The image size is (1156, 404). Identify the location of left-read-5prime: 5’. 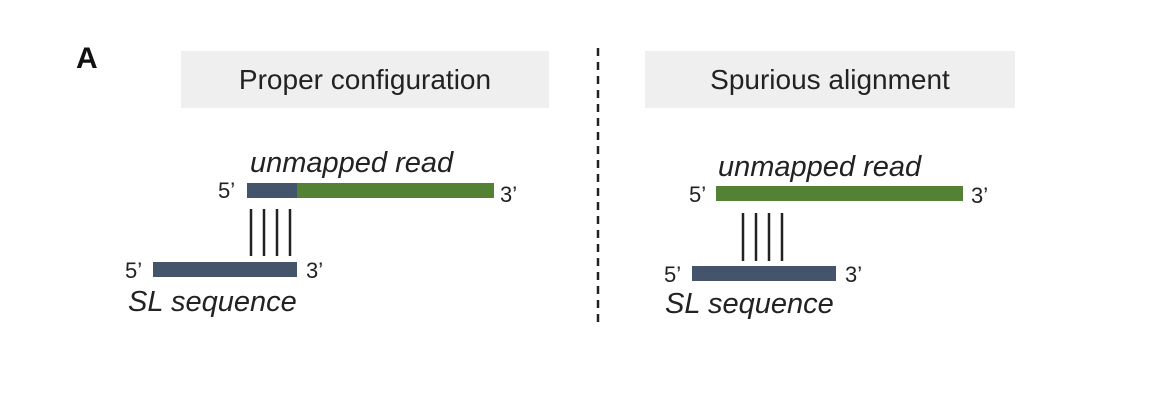
(226, 190).